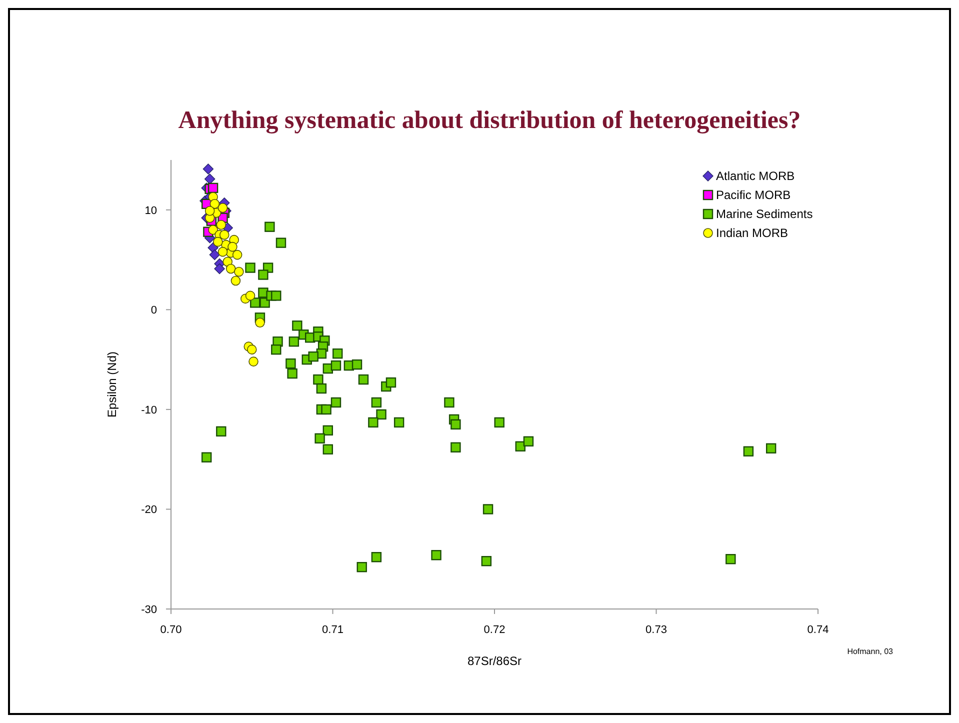 The height and width of the screenshot is (723, 959). I want to click on legend-label: Pacific MORB, so click(753, 195).